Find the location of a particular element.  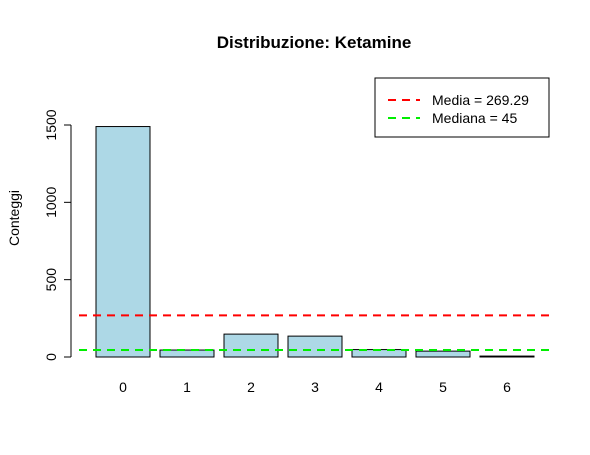

chart-title: Distribuzione: Ketamine is located at coordinates (314, 42).